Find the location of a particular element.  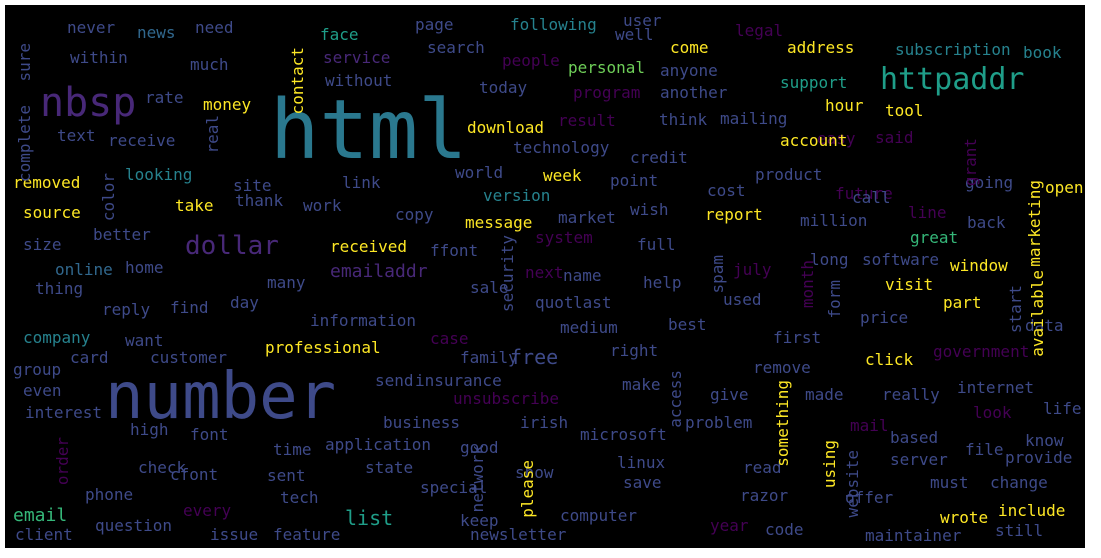

word-state: state is located at coordinates (389, 467).